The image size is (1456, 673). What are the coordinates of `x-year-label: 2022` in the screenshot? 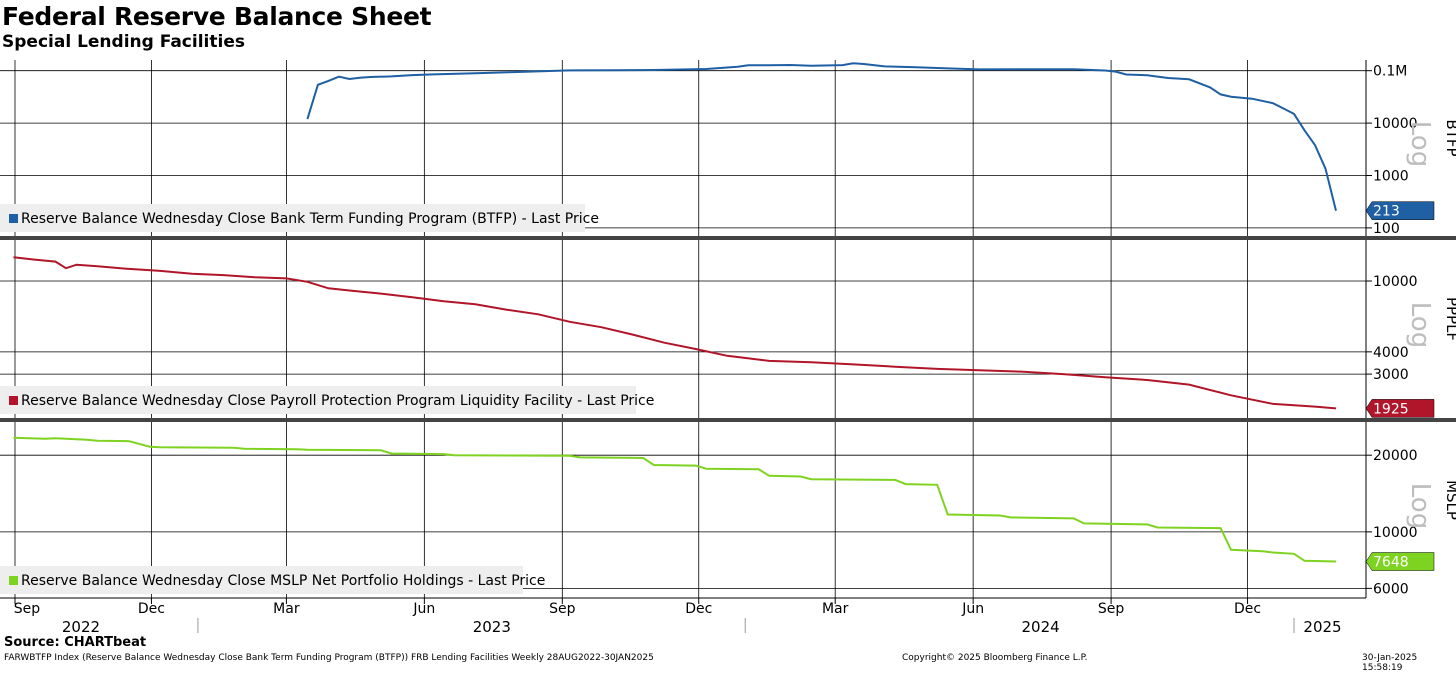 It's located at (81, 627).